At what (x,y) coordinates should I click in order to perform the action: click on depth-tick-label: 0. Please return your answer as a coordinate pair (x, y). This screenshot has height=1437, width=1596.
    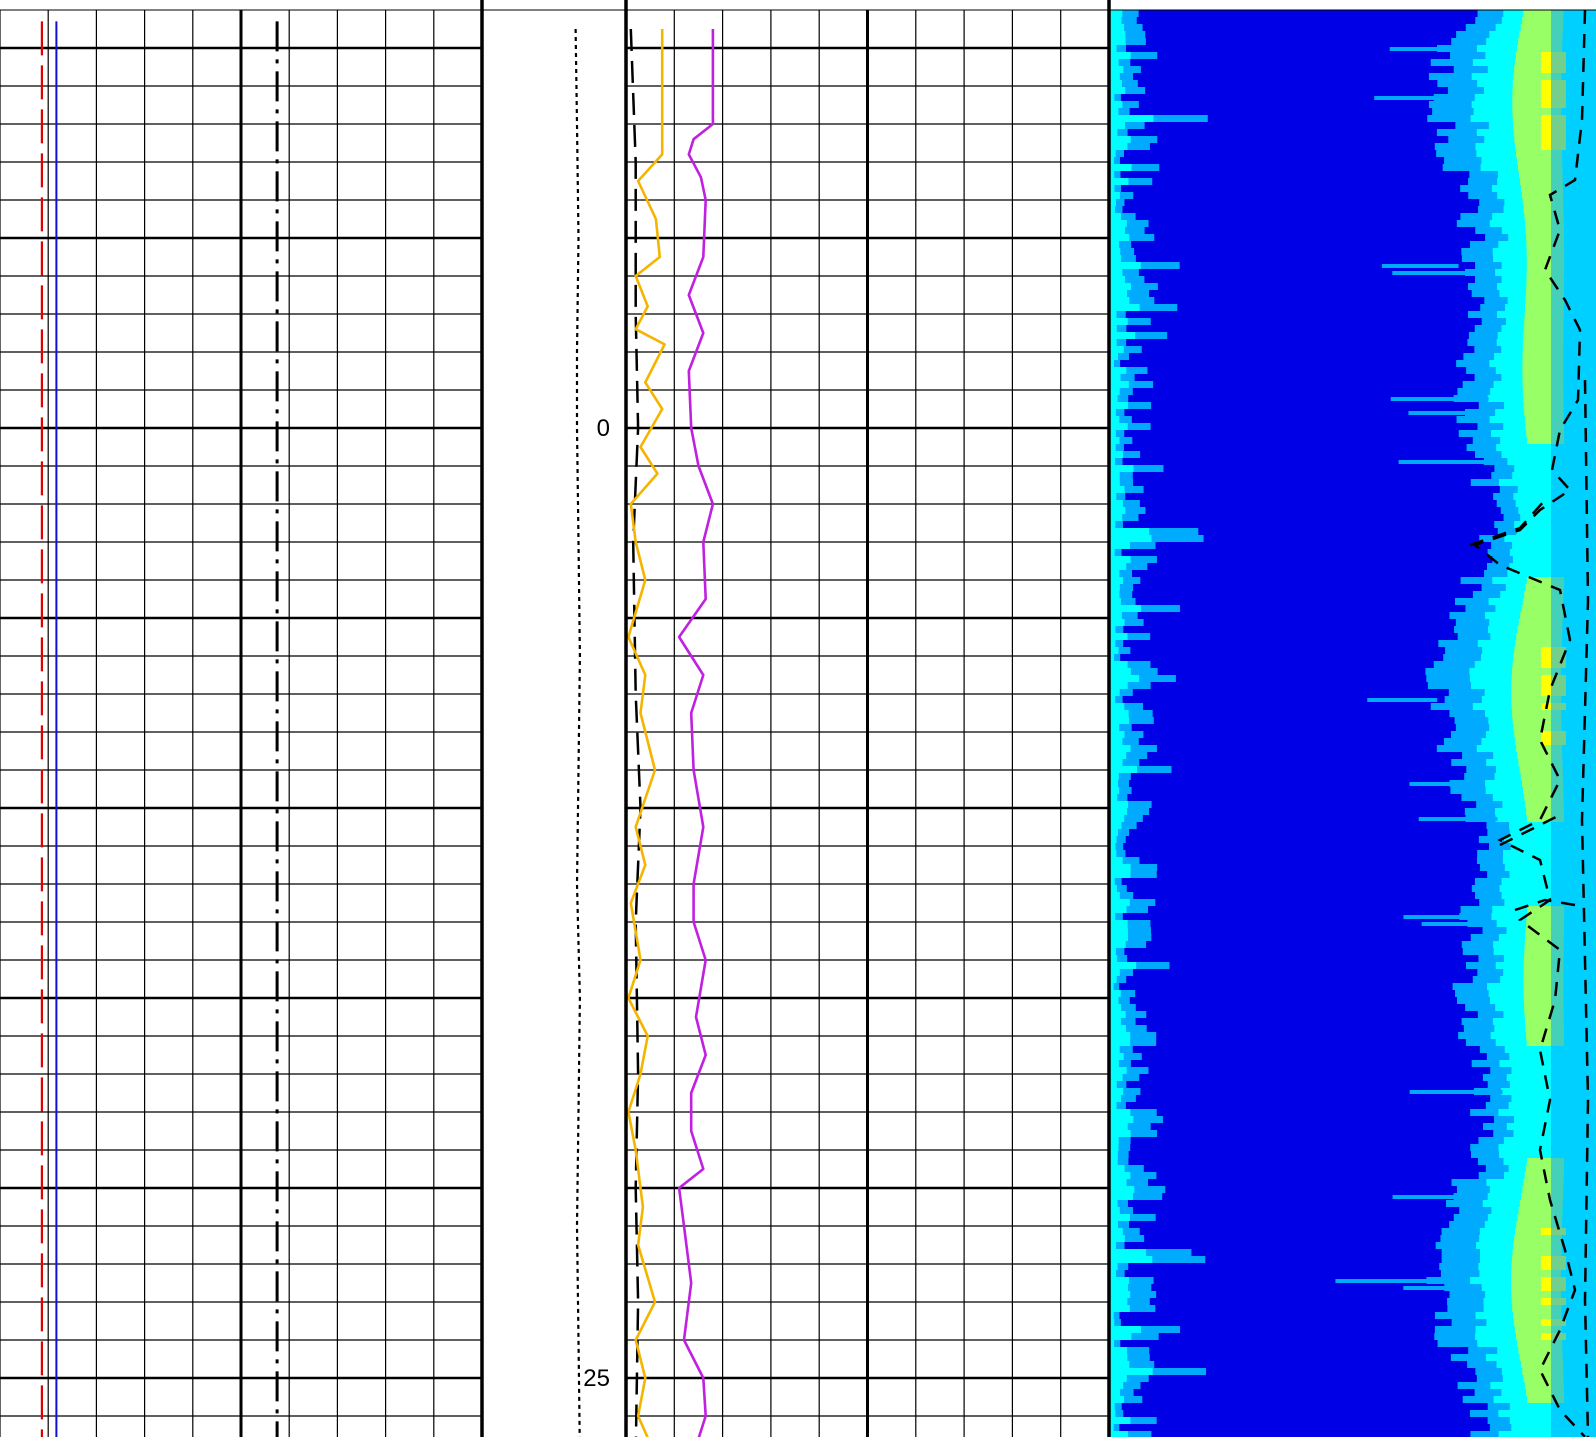
    Looking at the image, I should click on (603, 428).